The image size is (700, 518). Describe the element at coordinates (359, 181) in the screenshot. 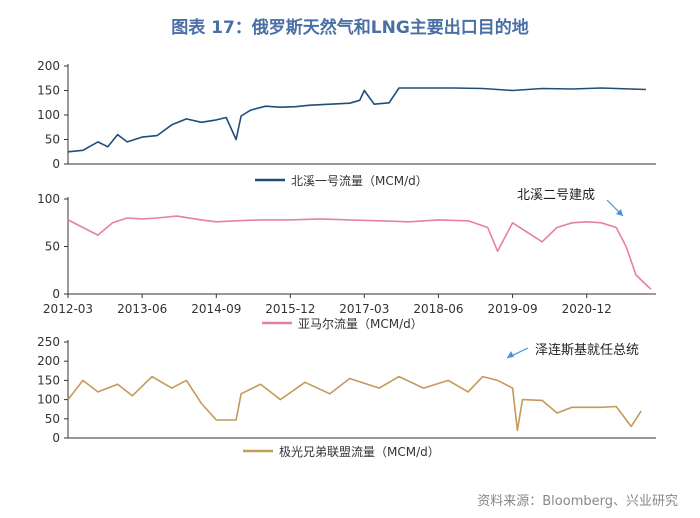

I see `legend-label: 北溪一号流量（MCM/d）` at that location.